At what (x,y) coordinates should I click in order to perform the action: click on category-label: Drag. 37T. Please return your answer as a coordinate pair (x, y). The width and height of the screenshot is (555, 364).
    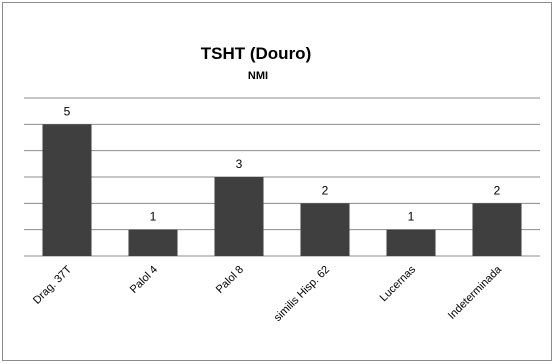
    Looking at the image, I should click on (52, 284).